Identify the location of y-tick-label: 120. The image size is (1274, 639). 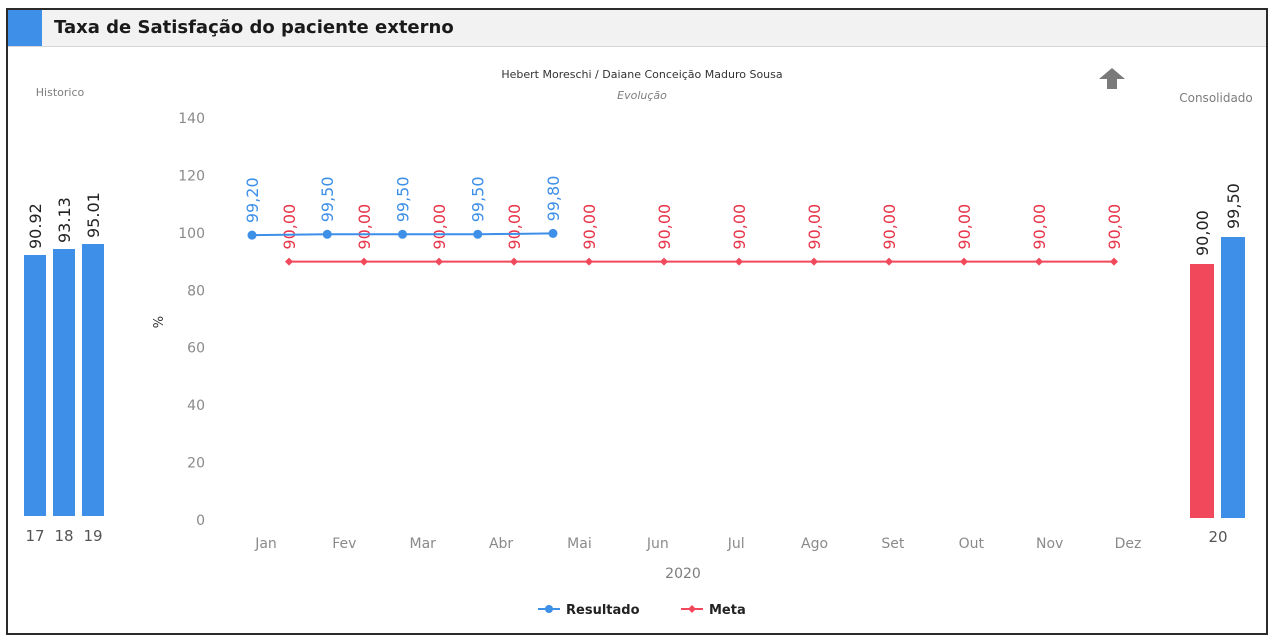
(191, 176).